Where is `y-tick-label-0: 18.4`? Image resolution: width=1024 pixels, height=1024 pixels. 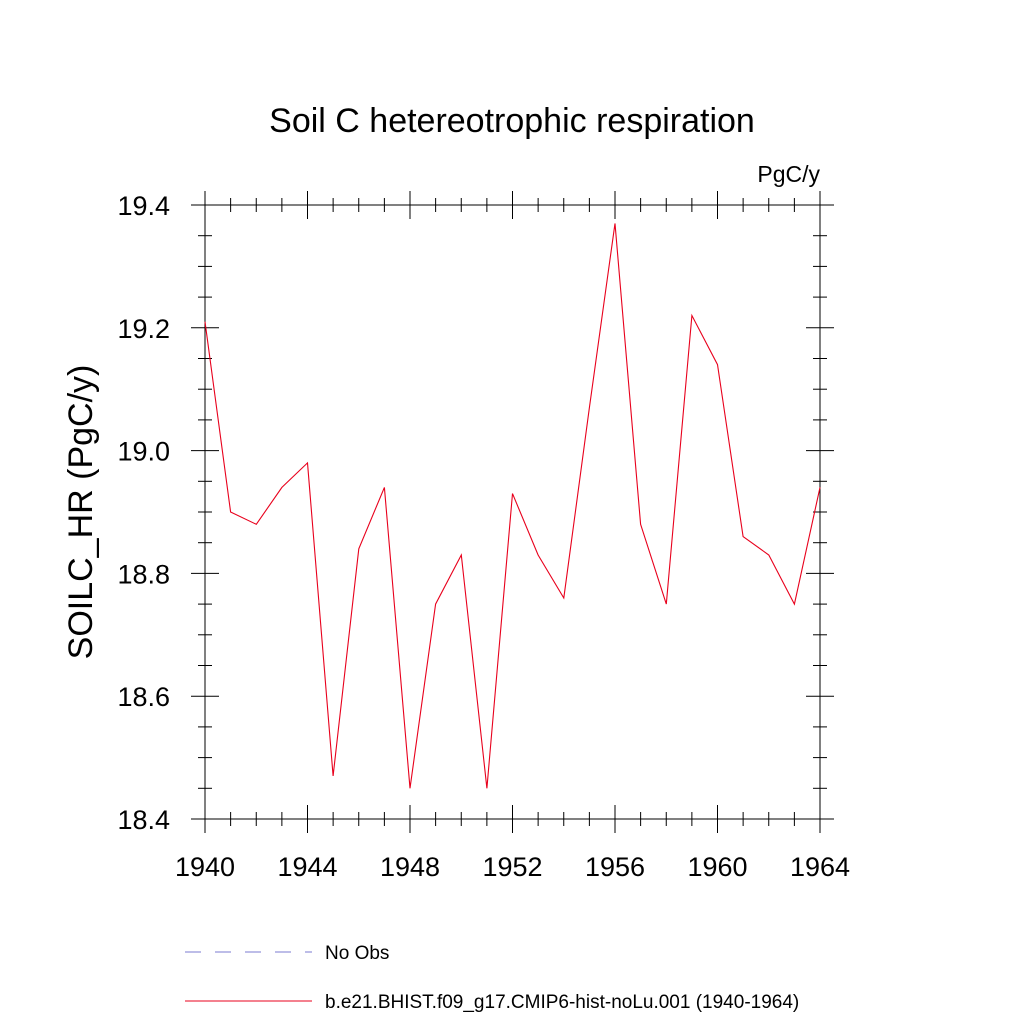 y-tick-label-0: 18.4 is located at coordinates (143, 820).